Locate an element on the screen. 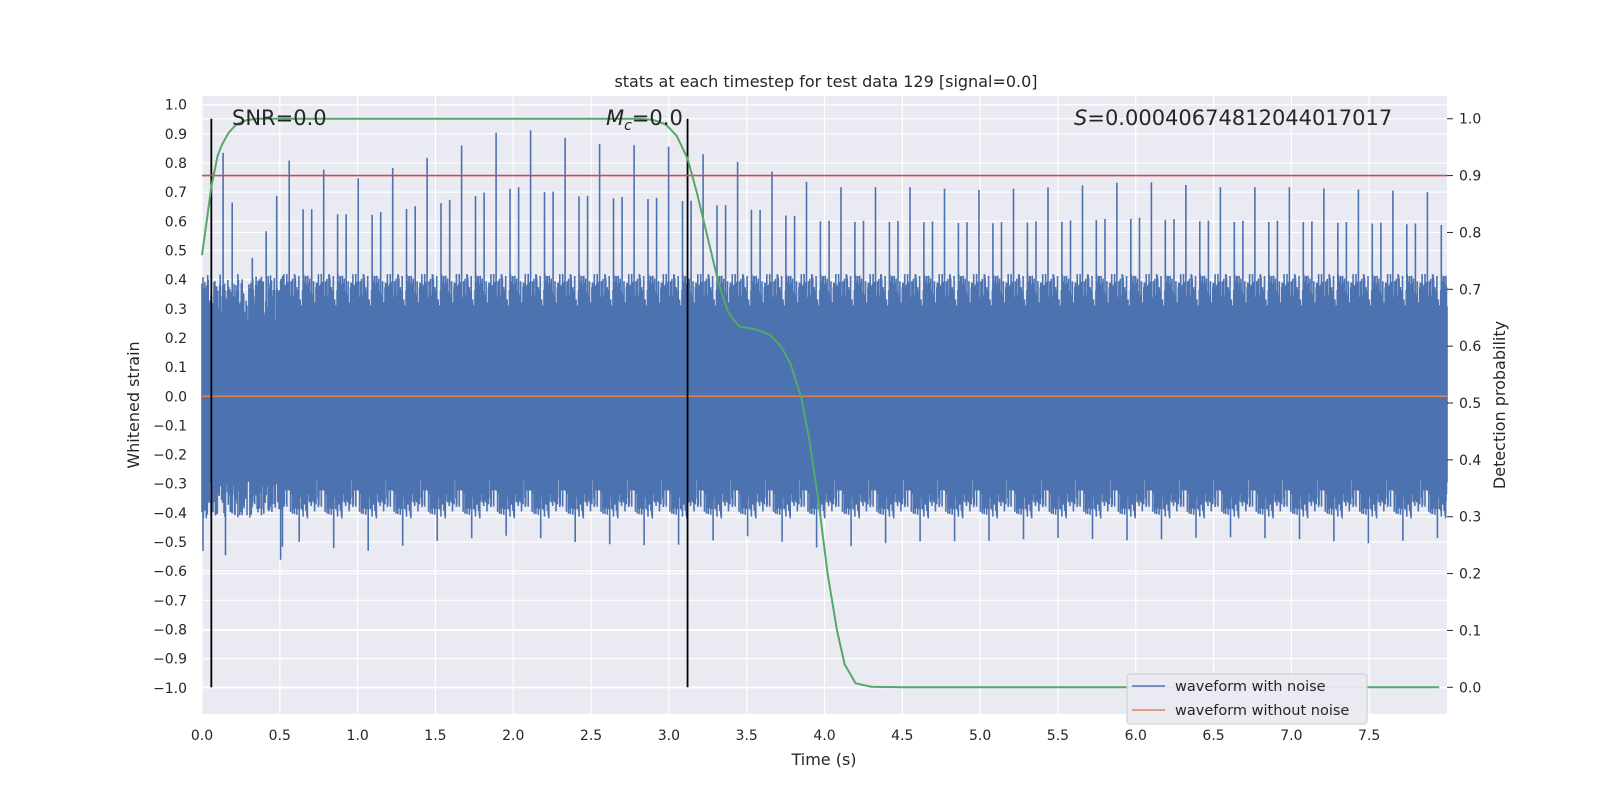  legend-box is located at coordinates (1247, 699).